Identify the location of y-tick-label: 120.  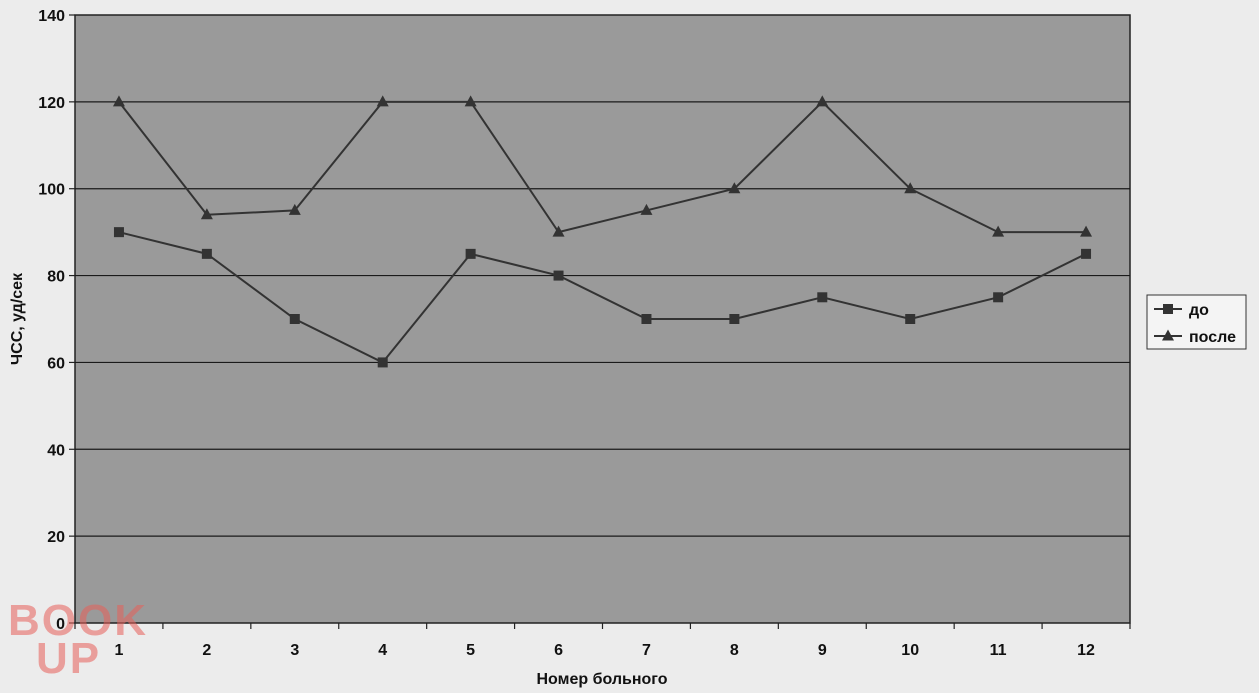
(51, 103).